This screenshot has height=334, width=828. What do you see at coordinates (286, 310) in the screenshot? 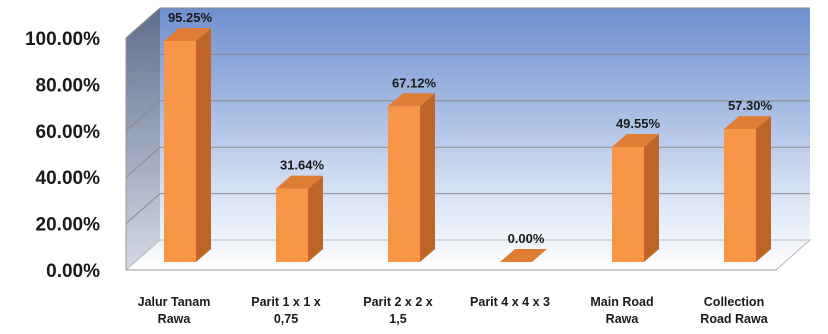
I see `x-category-label: Parit 1 x 1 x 0,75` at bounding box center [286, 310].